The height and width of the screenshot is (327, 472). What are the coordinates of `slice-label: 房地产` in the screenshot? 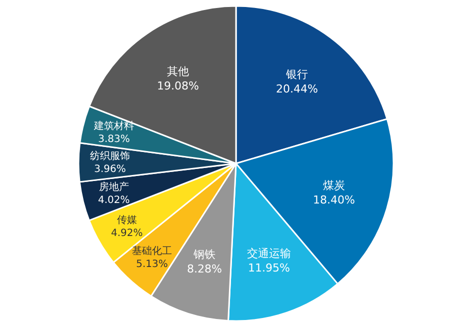 It's located at (113, 187).